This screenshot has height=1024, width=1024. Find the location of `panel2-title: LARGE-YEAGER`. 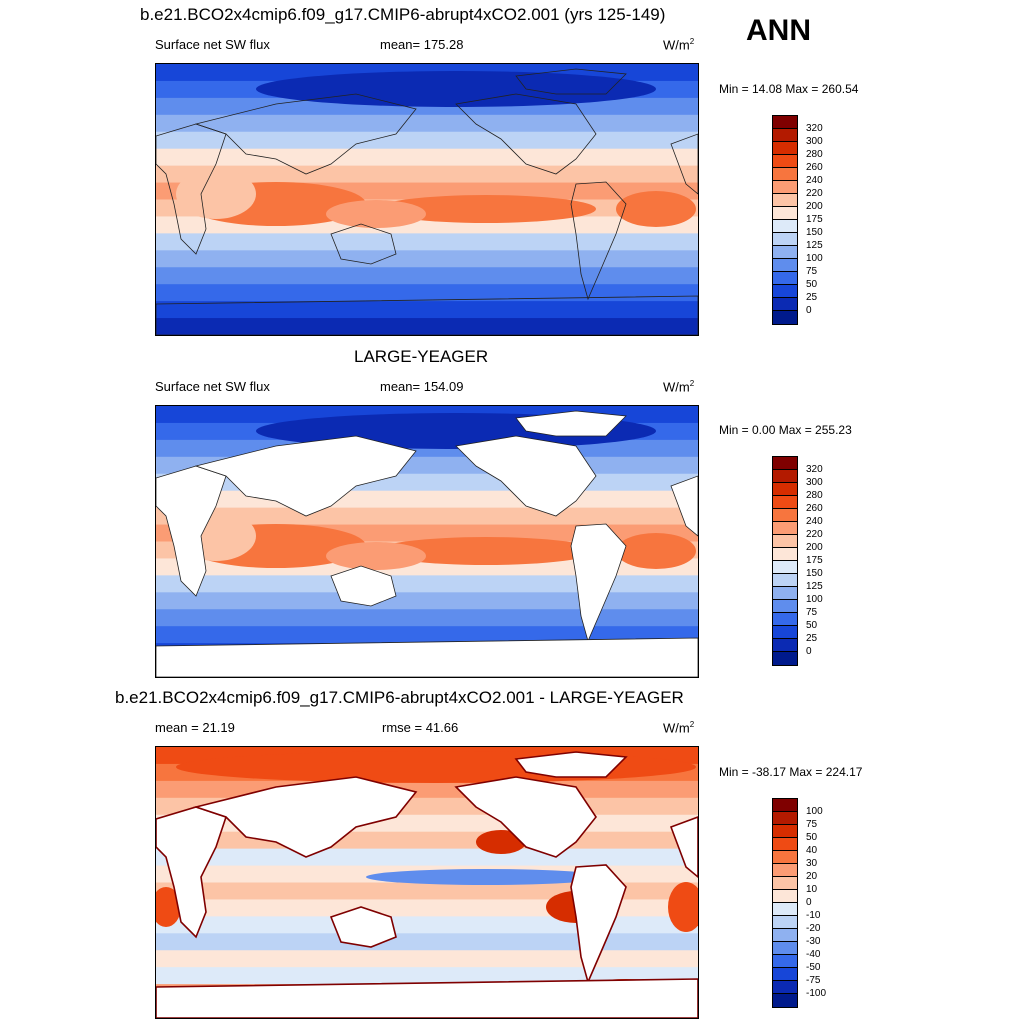

panel2-title: LARGE-YEAGER is located at coordinates (421, 356).